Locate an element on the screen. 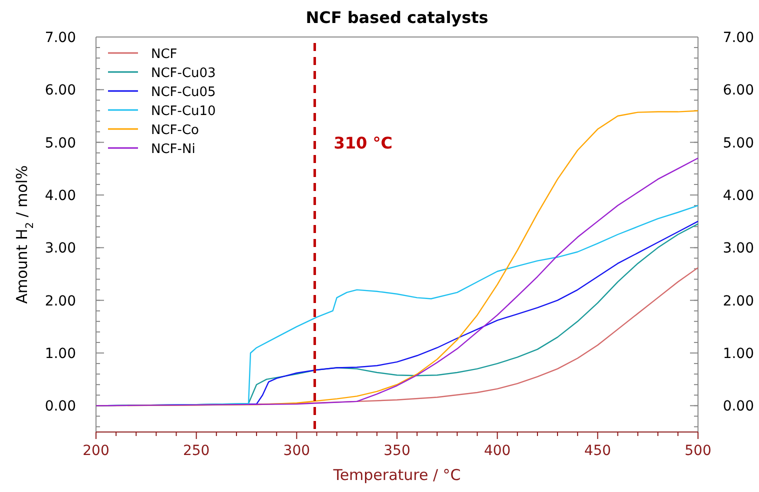  x-tick-label: 400 is located at coordinates (497, 451).